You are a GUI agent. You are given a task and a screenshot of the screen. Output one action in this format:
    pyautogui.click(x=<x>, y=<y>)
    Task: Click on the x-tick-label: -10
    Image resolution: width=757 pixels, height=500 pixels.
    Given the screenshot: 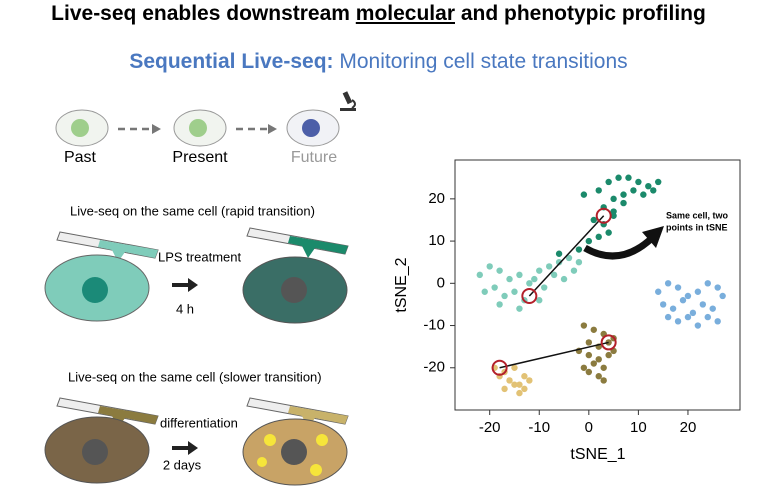 What is the action you would take?
    pyautogui.click(x=539, y=427)
    